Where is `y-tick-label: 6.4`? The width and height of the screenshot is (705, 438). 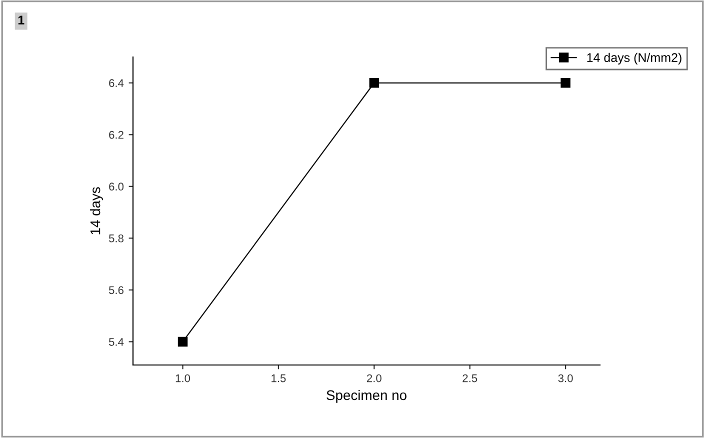
y-tick-label: 6.4 is located at coordinates (116, 83).